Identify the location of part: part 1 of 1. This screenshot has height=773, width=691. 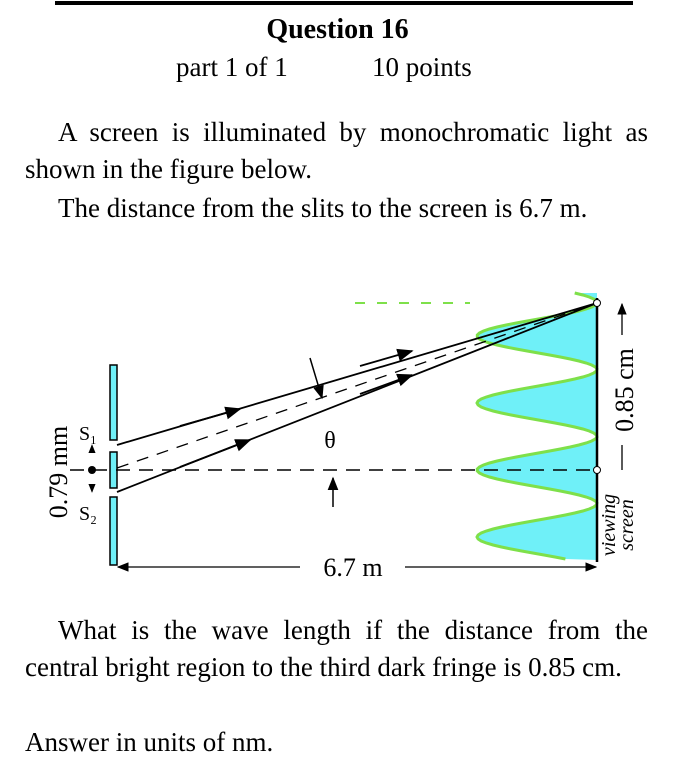
(232, 67).